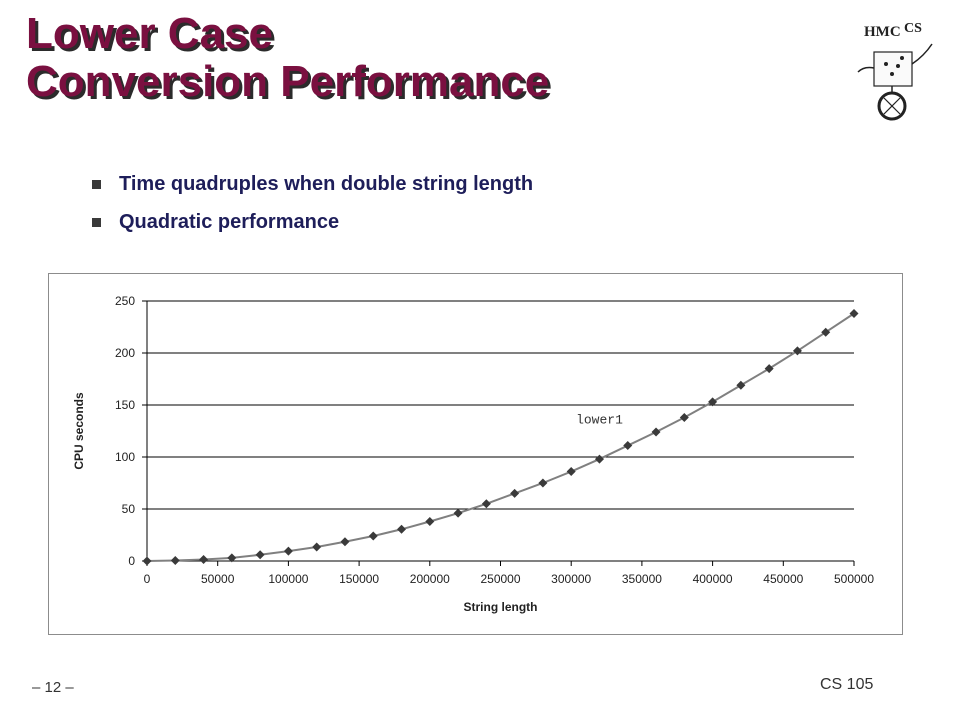 The width and height of the screenshot is (960, 720). Describe the element at coordinates (501, 607) in the screenshot. I see `x-axis-label: String length` at that location.